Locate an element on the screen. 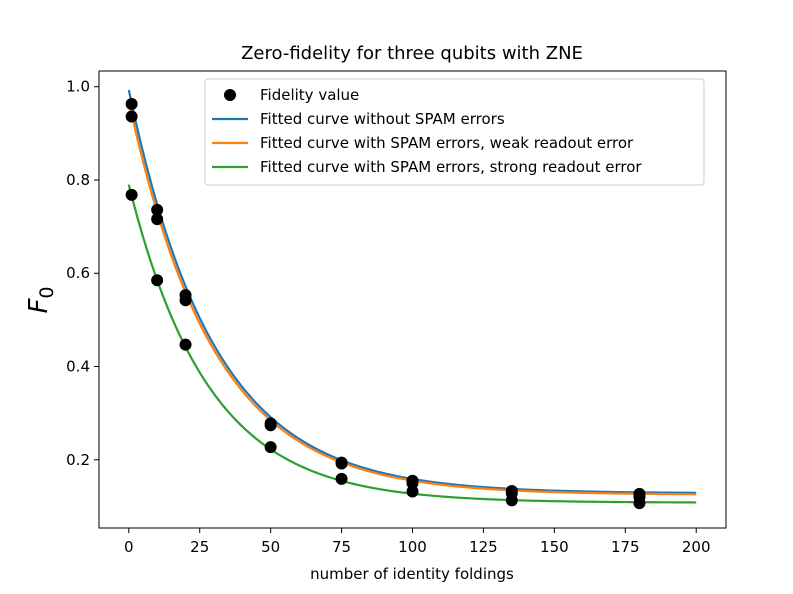 The width and height of the screenshot is (793, 594). legend-label-1: Fitted curve without SPAM errors is located at coordinates (382, 119).